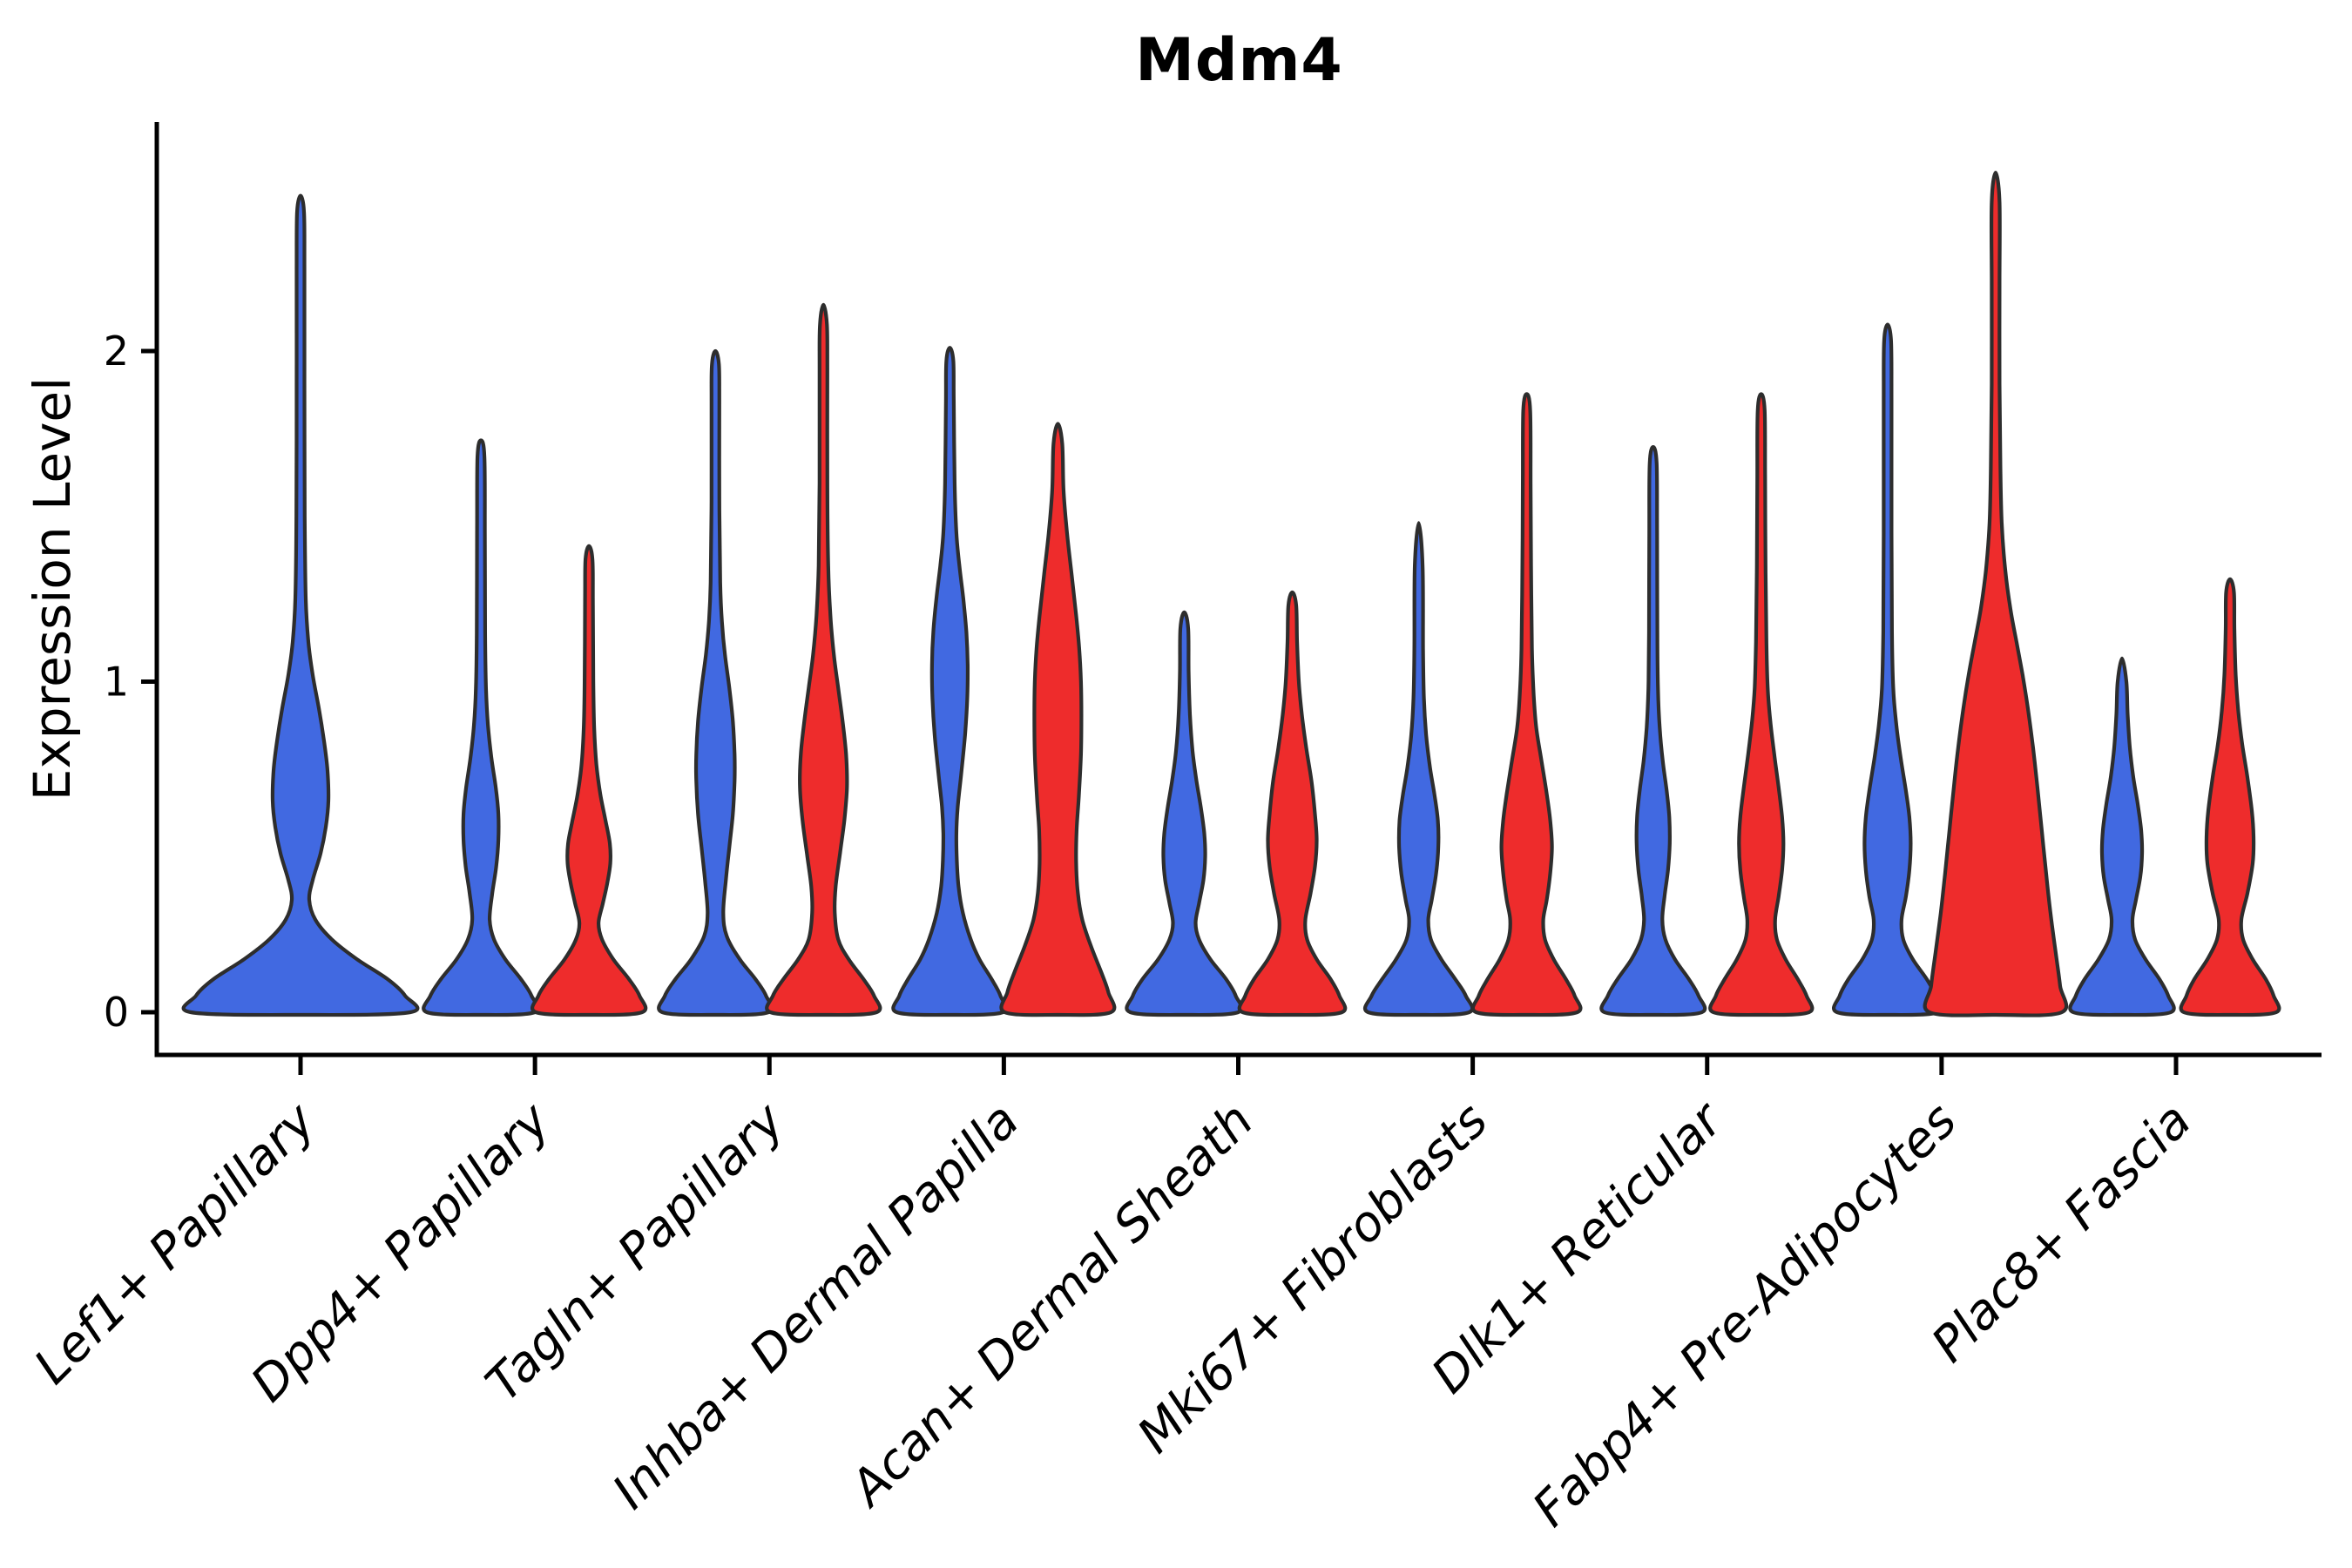 Image resolution: width=2352 pixels, height=1568 pixels. I want to click on violin-acan-blue, so click(1184, 813).